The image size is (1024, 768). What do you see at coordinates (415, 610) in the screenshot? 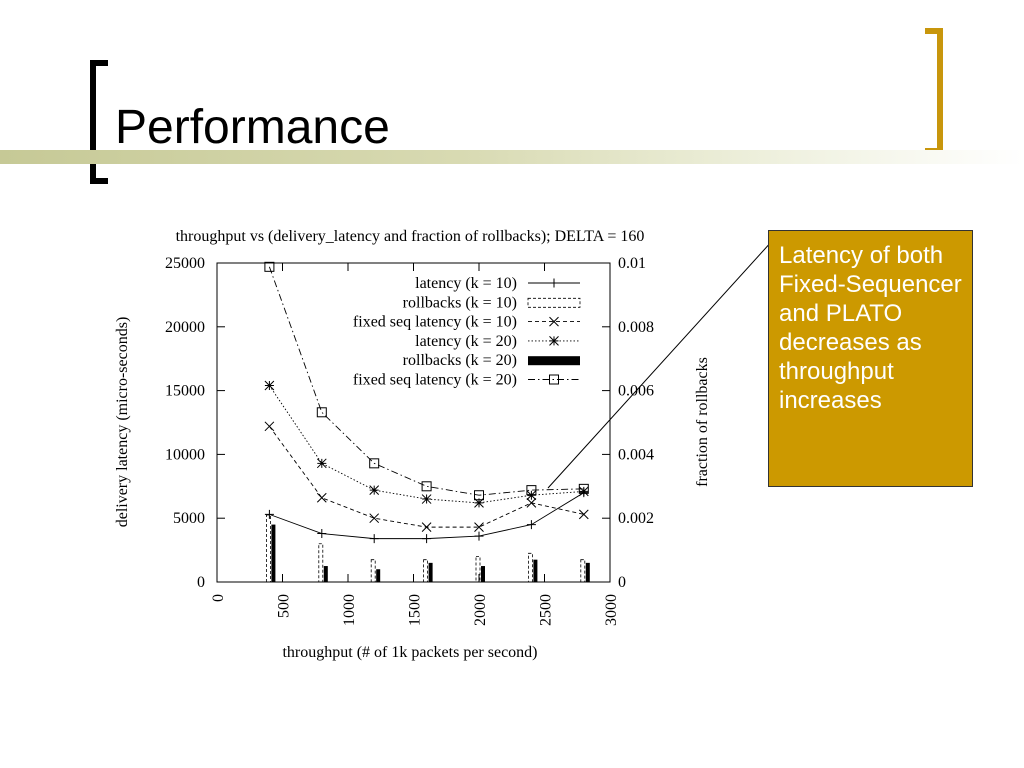
I see `x-tick-label: 1500` at bounding box center [415, 610].